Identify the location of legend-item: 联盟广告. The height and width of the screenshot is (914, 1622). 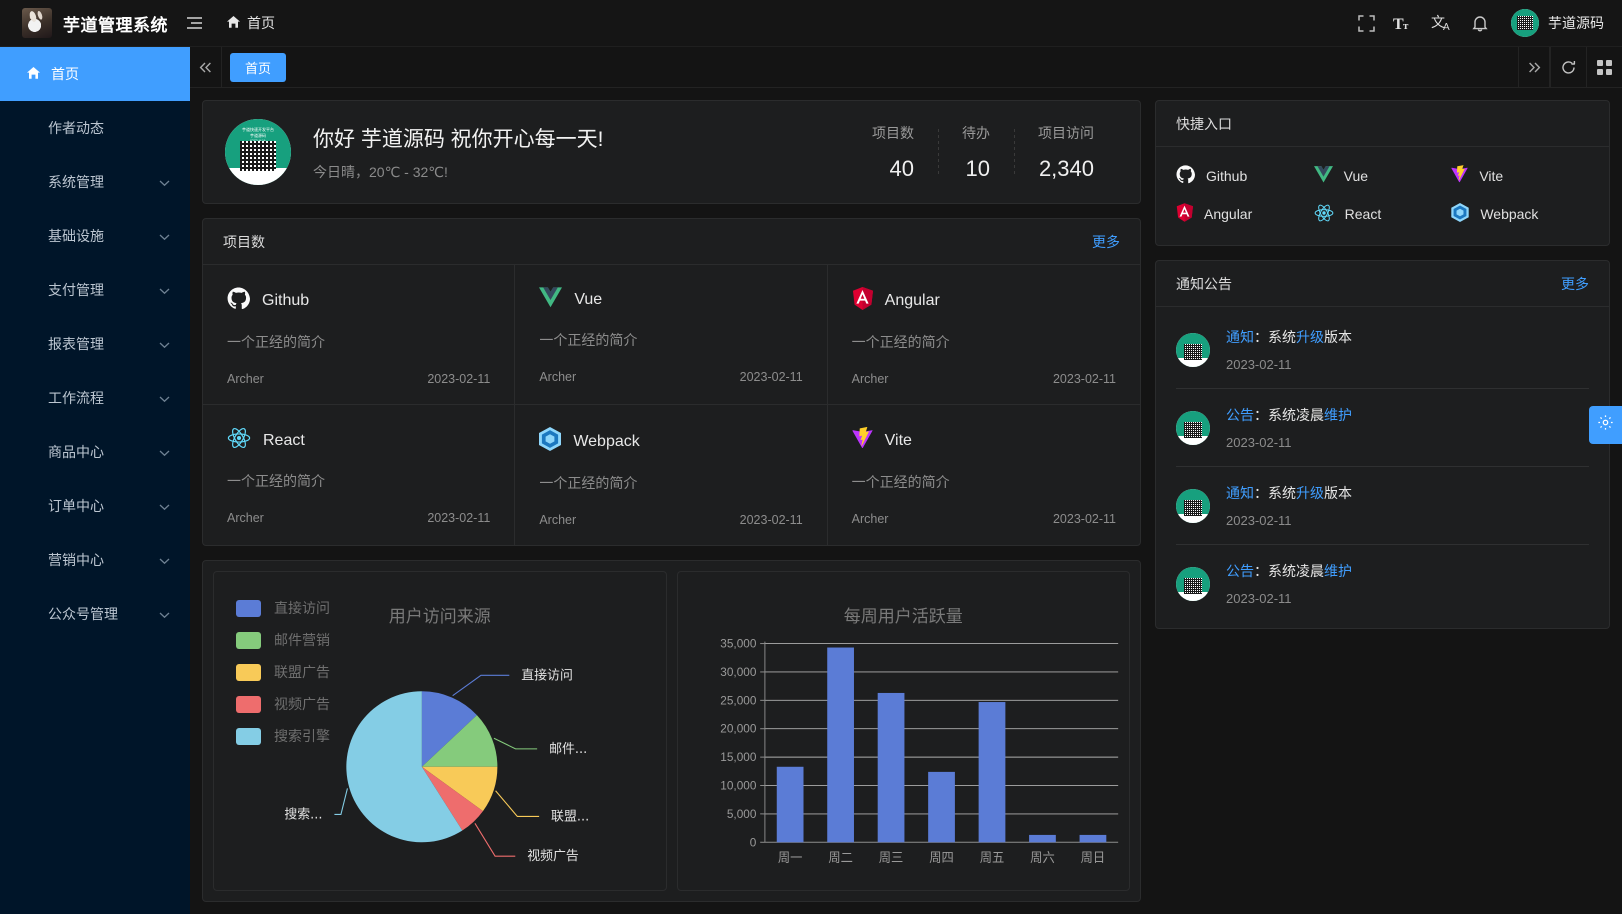
(283, 672).